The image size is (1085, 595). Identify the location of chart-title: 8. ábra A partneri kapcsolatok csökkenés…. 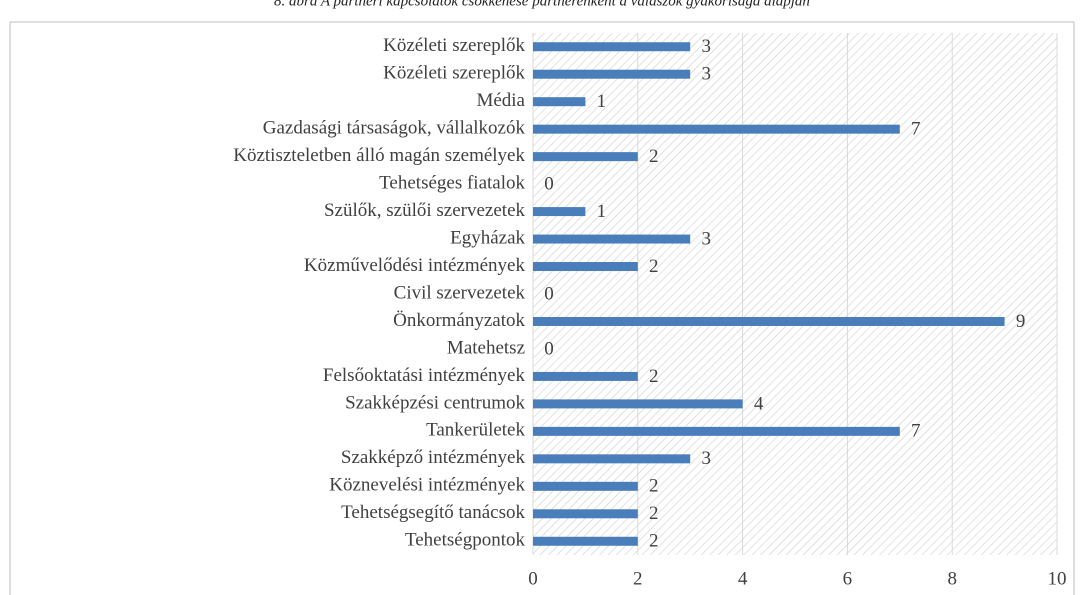
(542, 4).